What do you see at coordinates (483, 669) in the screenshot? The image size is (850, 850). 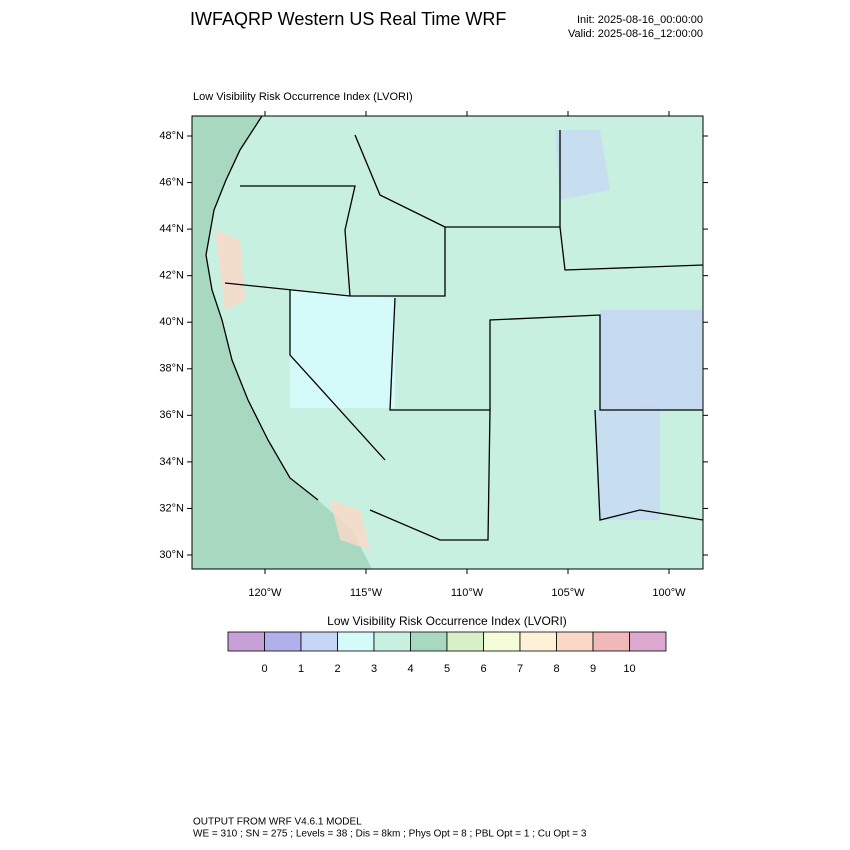 I see `colorbar-label: 6` at bounding box center [483, 669].